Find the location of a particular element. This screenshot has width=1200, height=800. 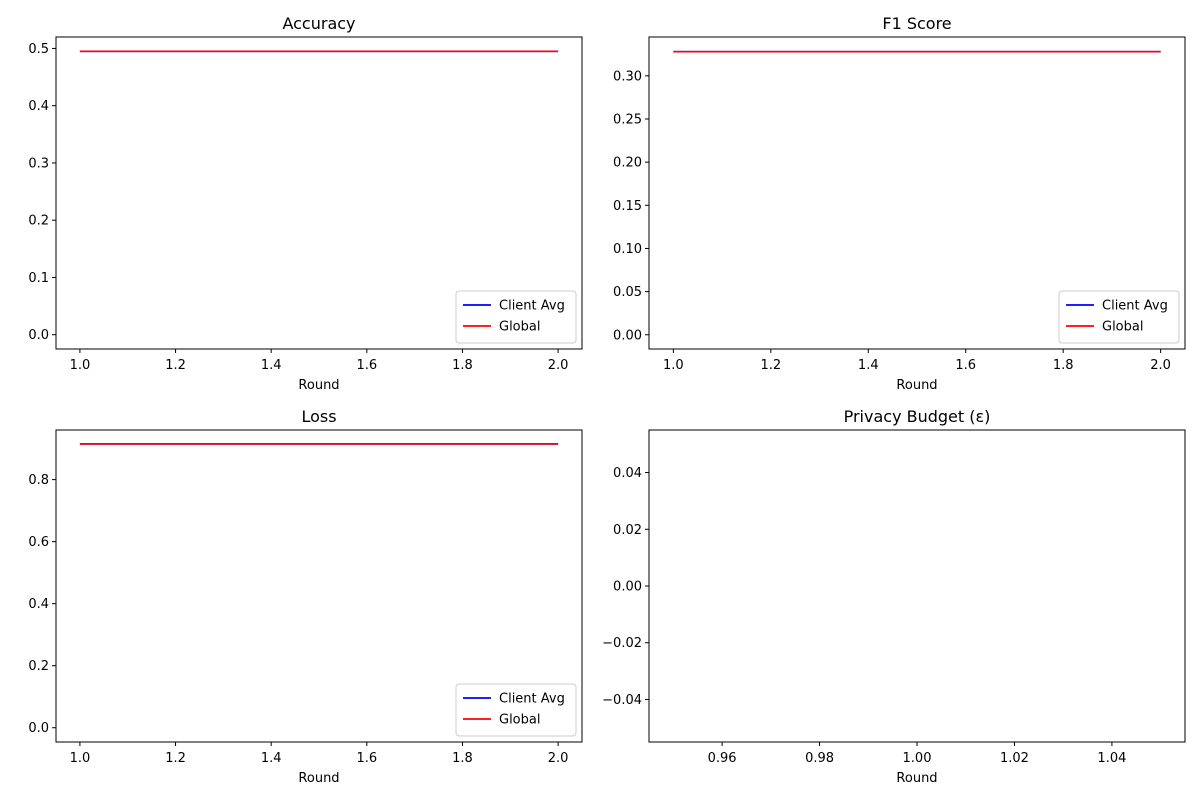

y-tick-label: 0.25 is located at coordinates (627, 119).